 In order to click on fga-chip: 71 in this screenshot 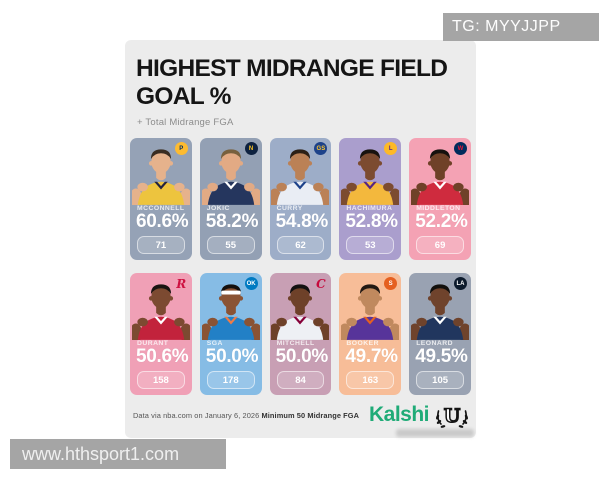, I will do `click(161, 245)`.